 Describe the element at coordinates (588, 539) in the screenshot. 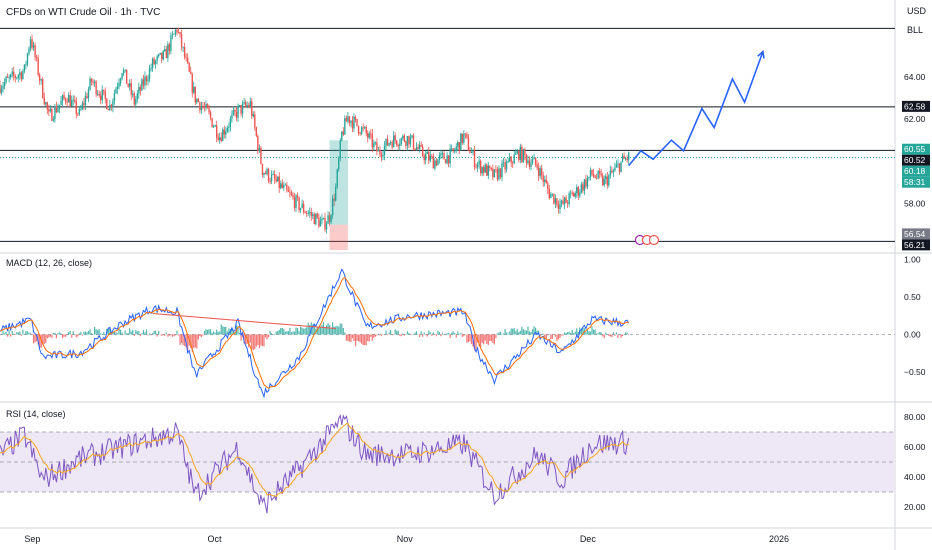

I see `time-tick-label: Dec` at that location.